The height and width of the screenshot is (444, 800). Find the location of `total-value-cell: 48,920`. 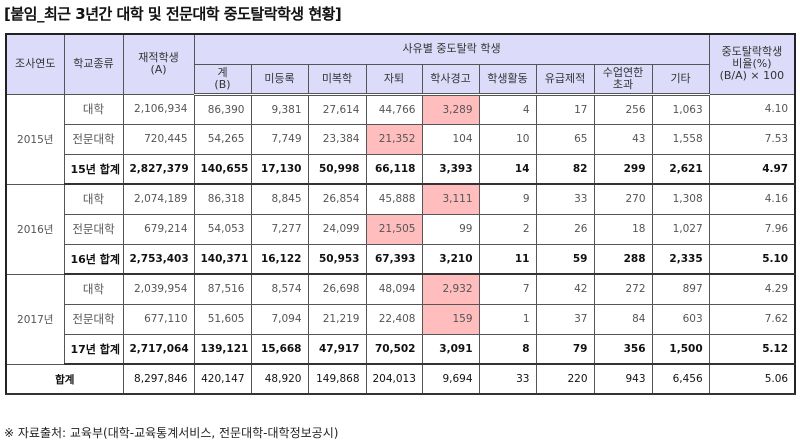

total-value-cell: 48,920 is located at coordinates (279, 379).